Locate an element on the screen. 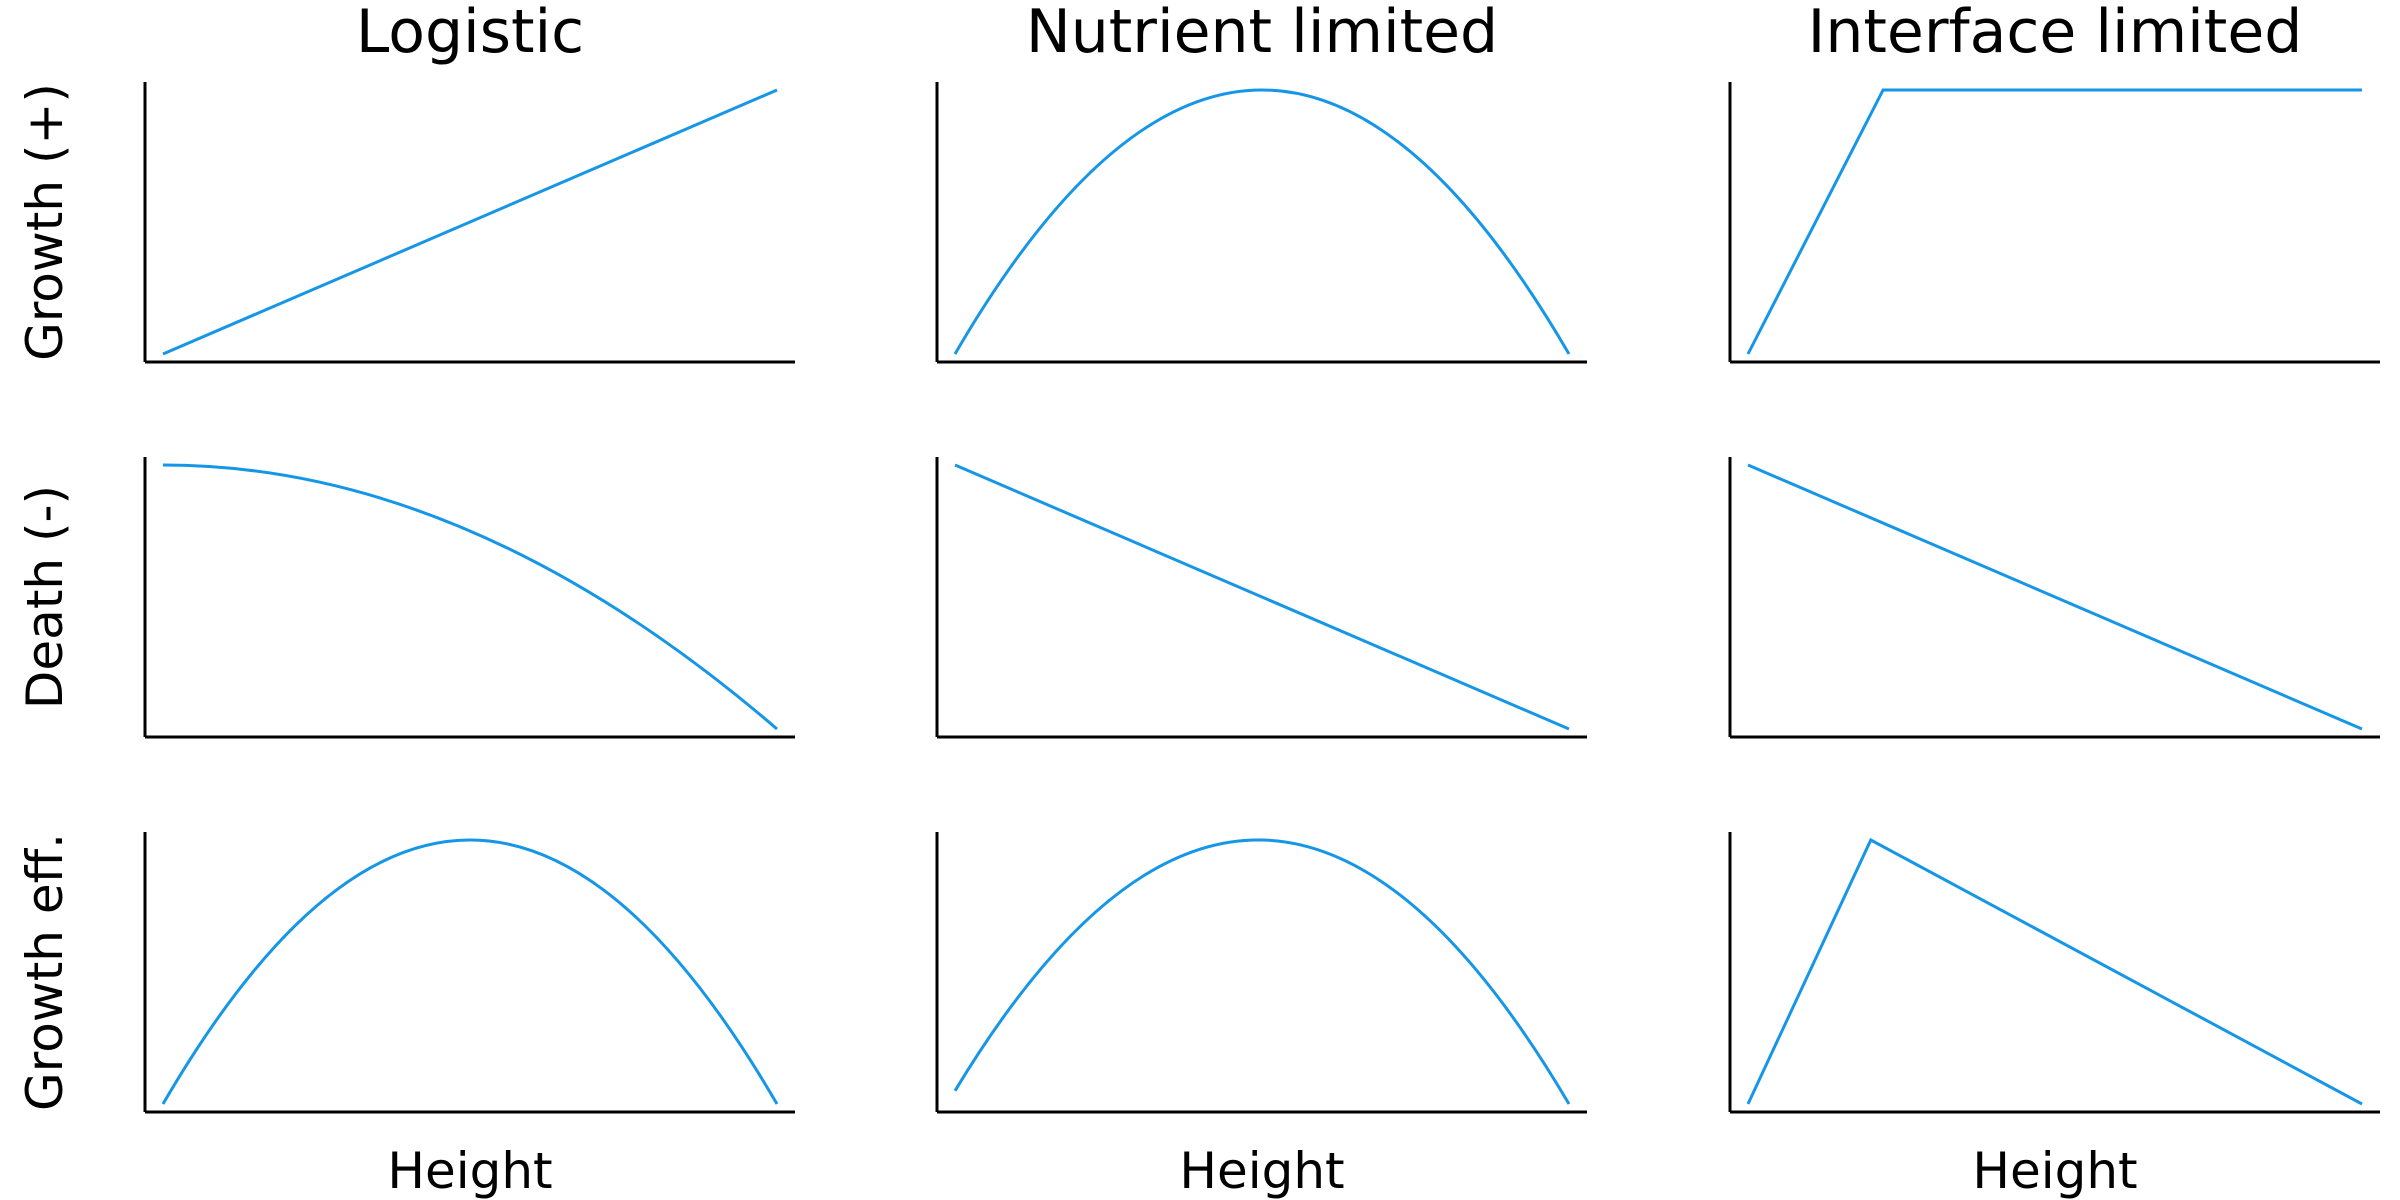  panel-interface-limited-growth-eff is located at coordinates (2054, 973).